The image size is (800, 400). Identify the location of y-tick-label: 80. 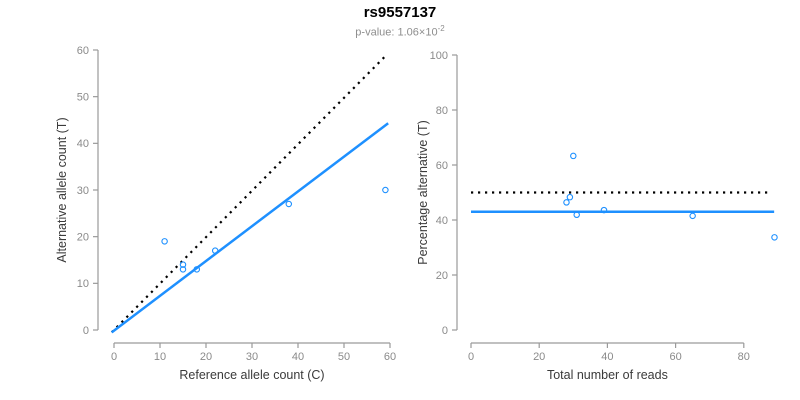
(442, 111).